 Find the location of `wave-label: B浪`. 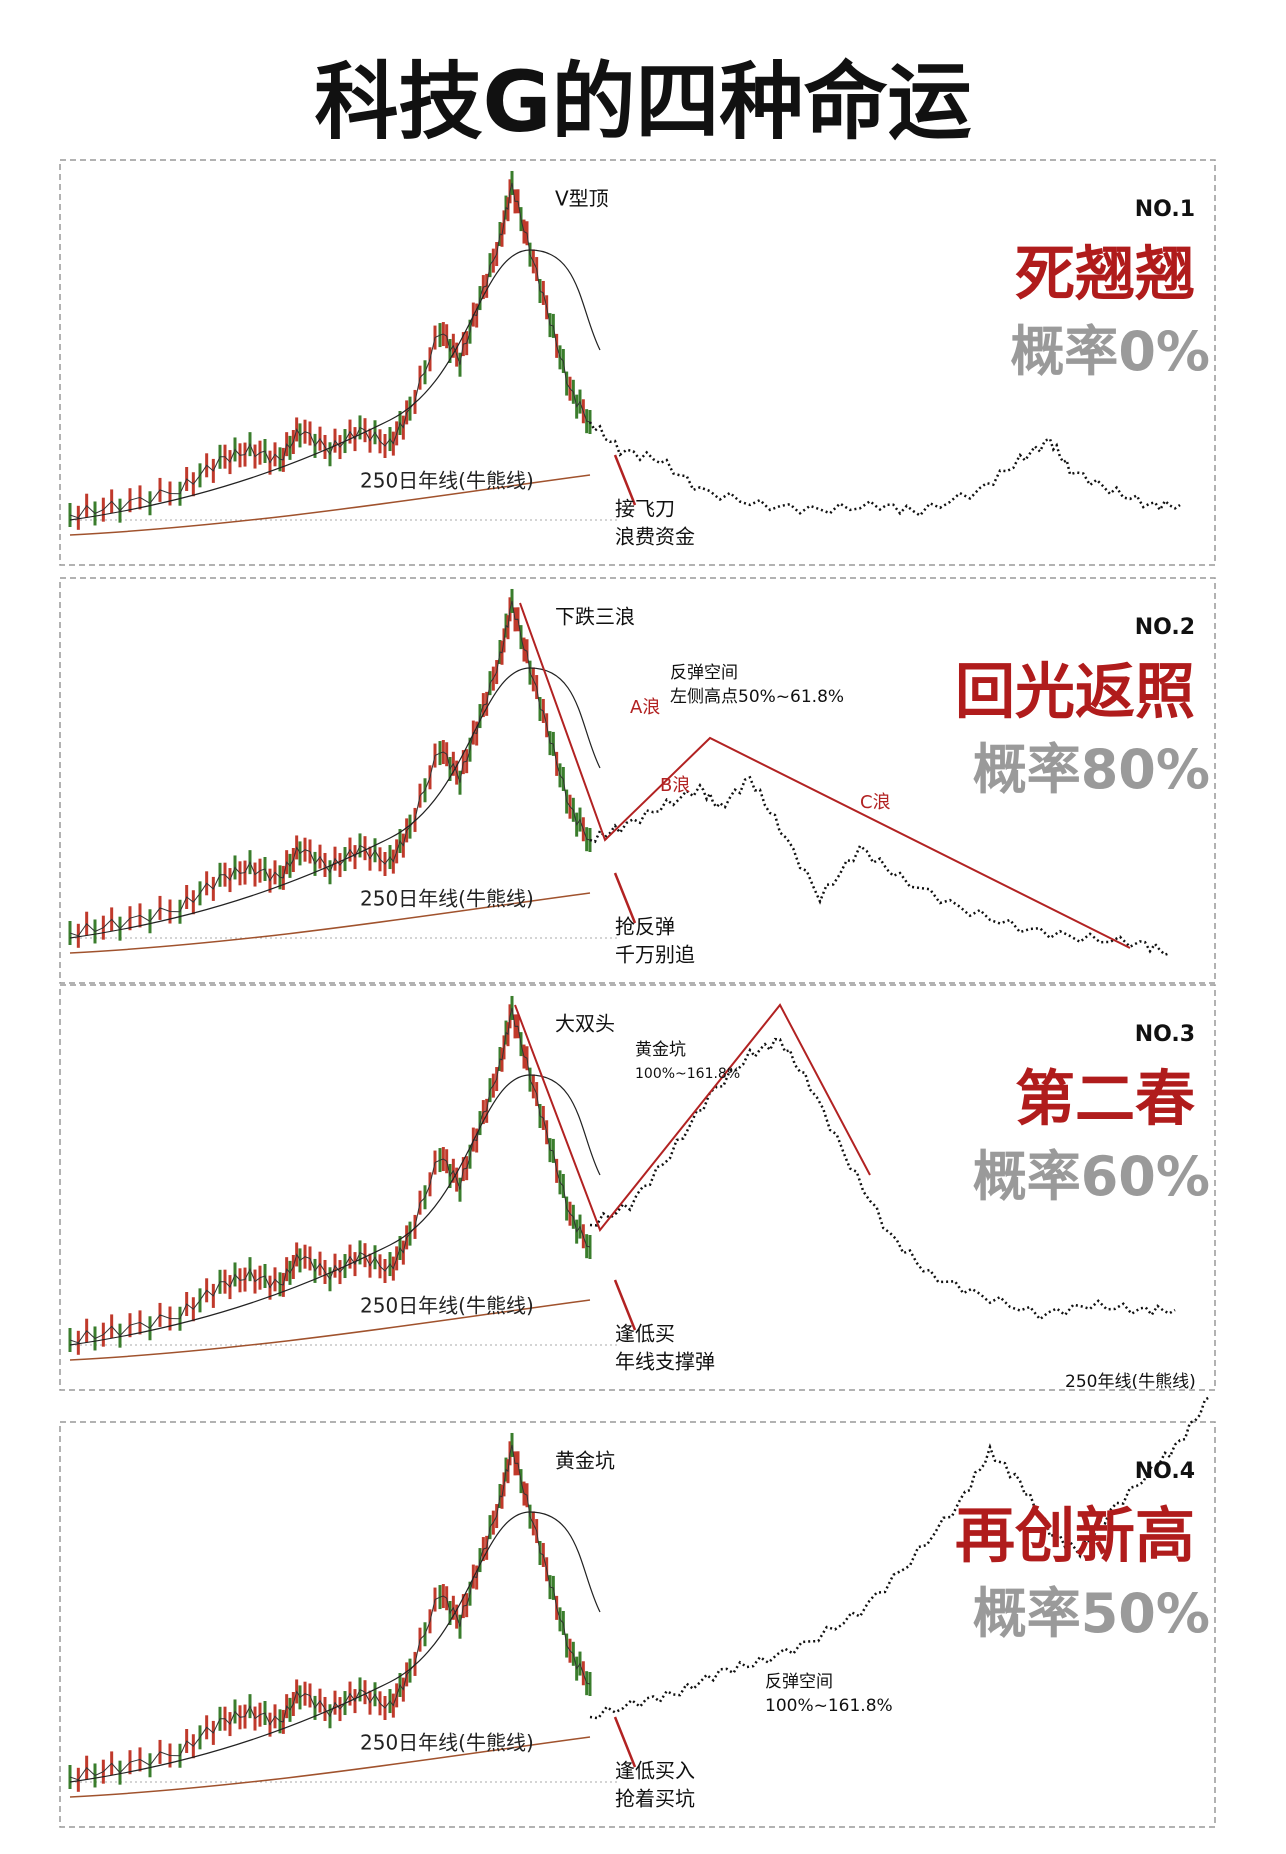

wave-label: B浪 is located at coordinates (675, 785).